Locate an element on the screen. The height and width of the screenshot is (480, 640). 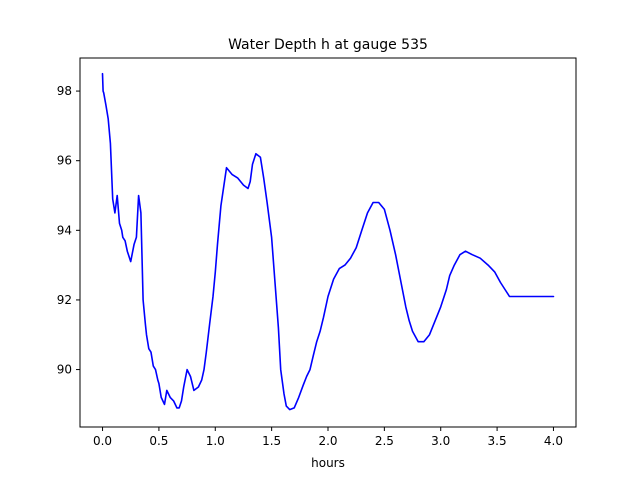
x-tick-label: 3.0 is located at coordinates (440, 441).